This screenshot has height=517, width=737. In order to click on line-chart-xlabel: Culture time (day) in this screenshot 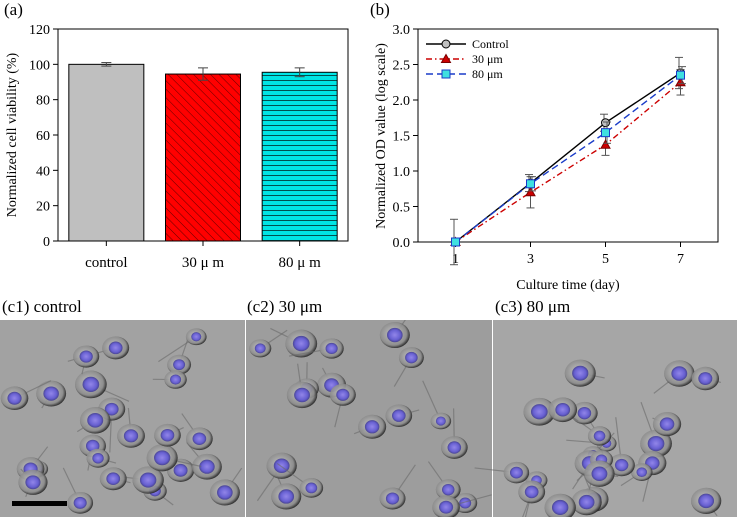, I will do `click(568, 285)`.